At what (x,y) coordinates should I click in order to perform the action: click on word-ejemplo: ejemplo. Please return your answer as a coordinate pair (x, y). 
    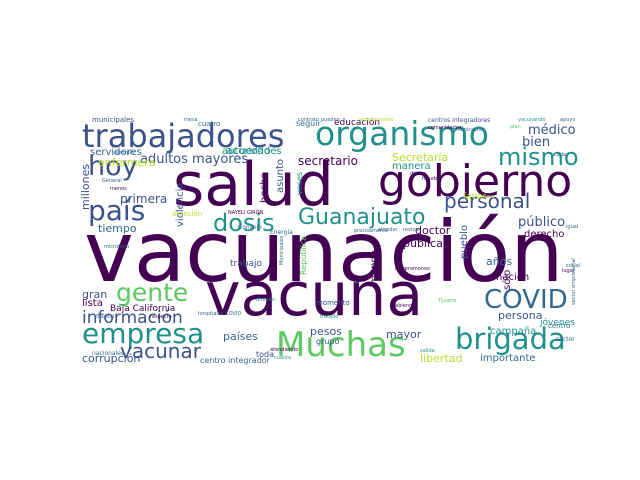
    Looking at the image, I should click on (124, 153).